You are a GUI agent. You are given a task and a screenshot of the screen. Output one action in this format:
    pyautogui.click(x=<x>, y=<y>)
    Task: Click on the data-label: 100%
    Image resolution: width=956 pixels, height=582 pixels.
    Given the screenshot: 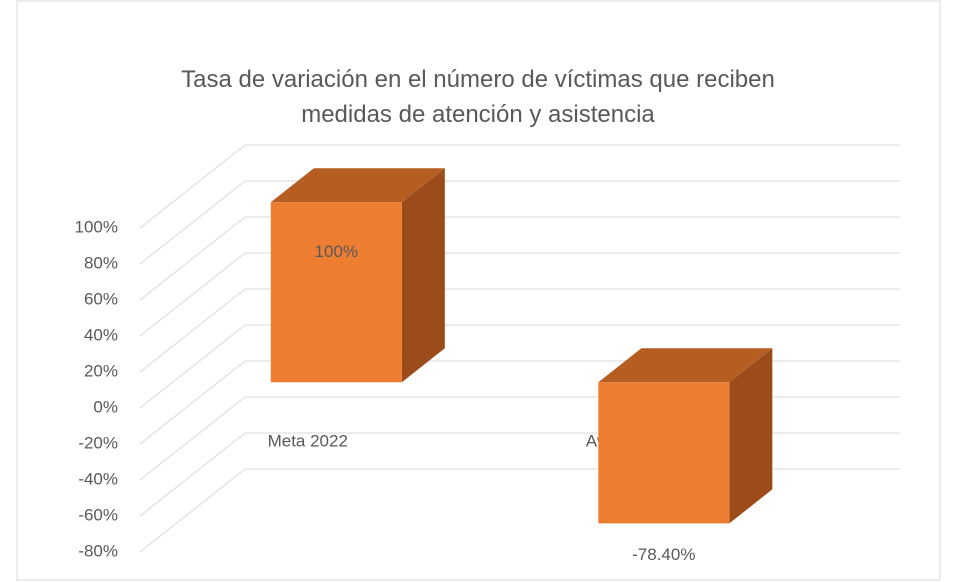 What is the action you would take?
    pyautogui.click(x=336, y=251)
    